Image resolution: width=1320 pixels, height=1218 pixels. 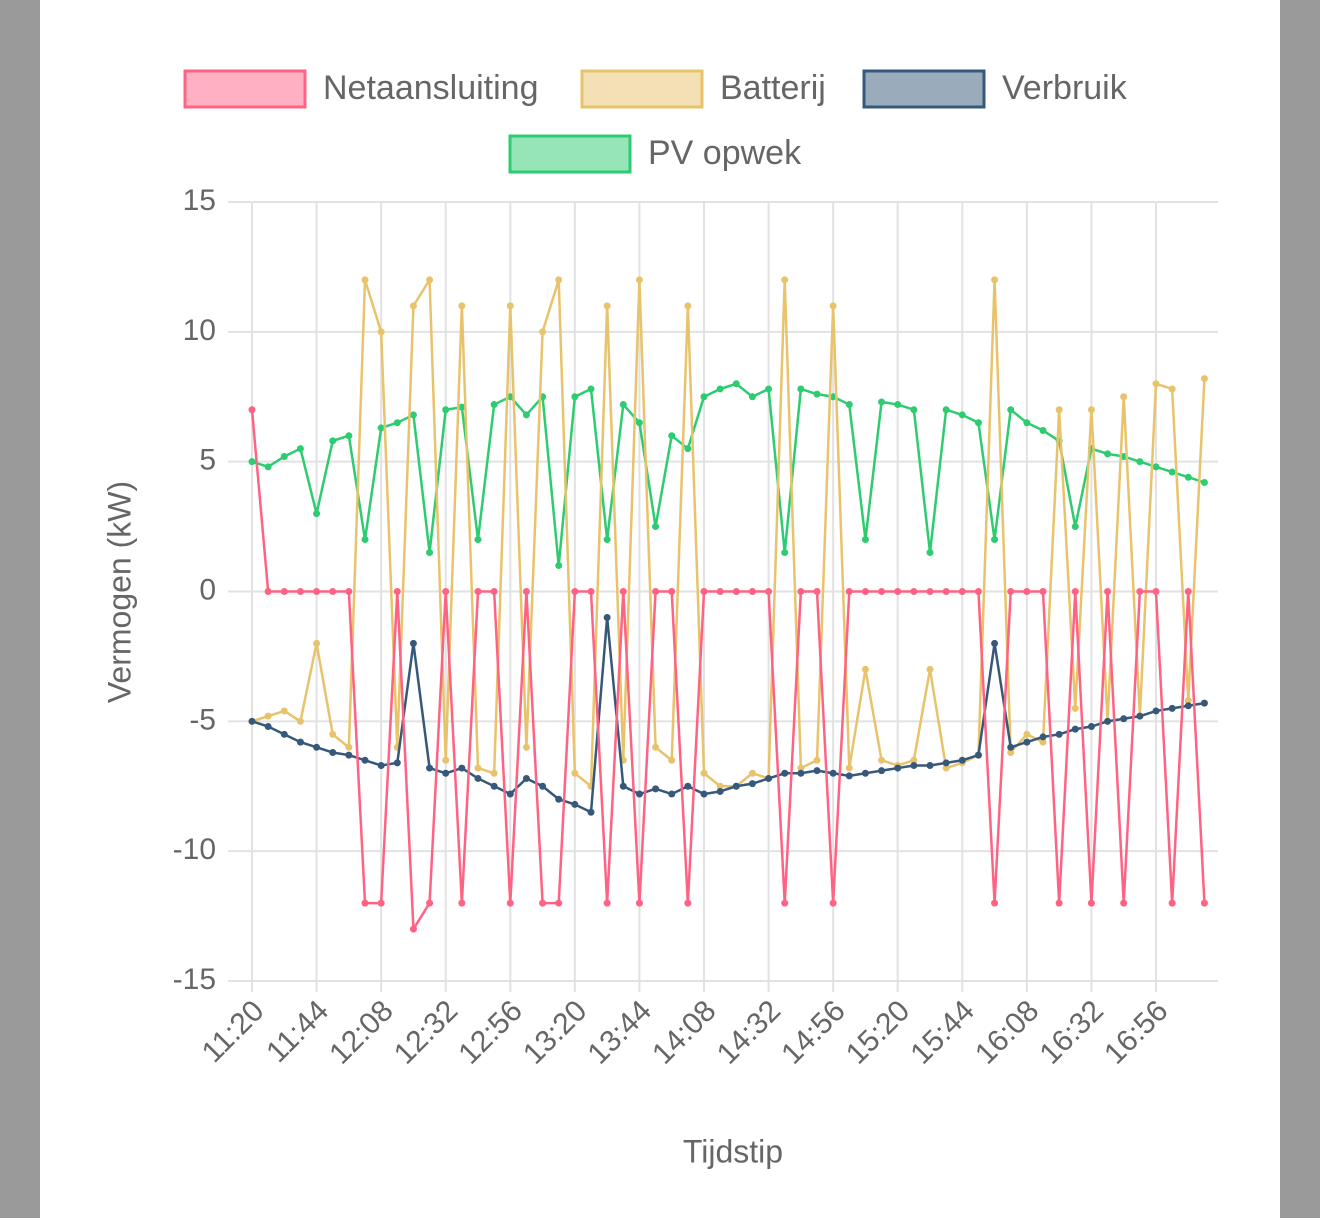 What do you see at coordinates (1072, 1032) in the screenshot?
I see `x-tick-label: 16:32` at bounding box center [1072, 1032].